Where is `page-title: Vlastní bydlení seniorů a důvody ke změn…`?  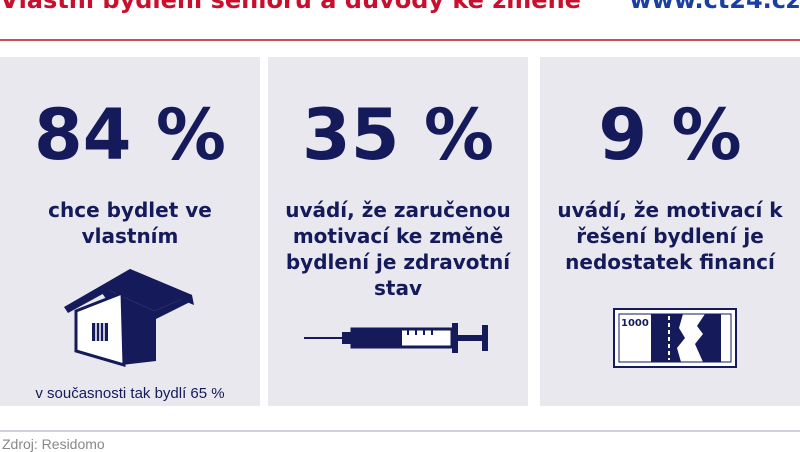
page-title: Vlastní bydlení seniorů a důvody ke změn… is located at coordinates (290, 7).